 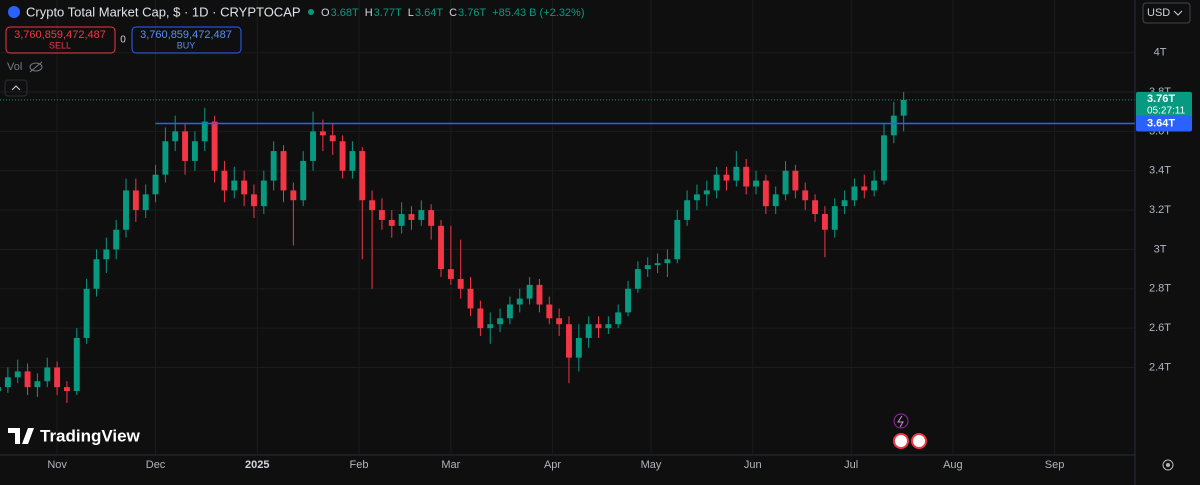 I want to click on ohlc-key: C, so click(x=453, y=13).